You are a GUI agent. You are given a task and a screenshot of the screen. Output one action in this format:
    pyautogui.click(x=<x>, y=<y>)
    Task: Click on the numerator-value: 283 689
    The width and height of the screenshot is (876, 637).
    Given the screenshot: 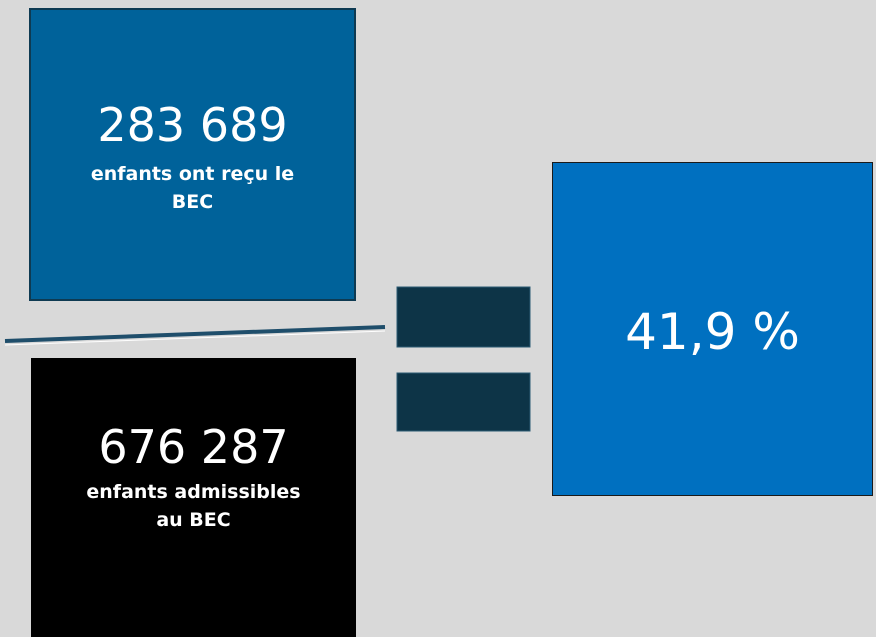 What is the action you would take?
    pyautogui.click(x=192, y=125)
    